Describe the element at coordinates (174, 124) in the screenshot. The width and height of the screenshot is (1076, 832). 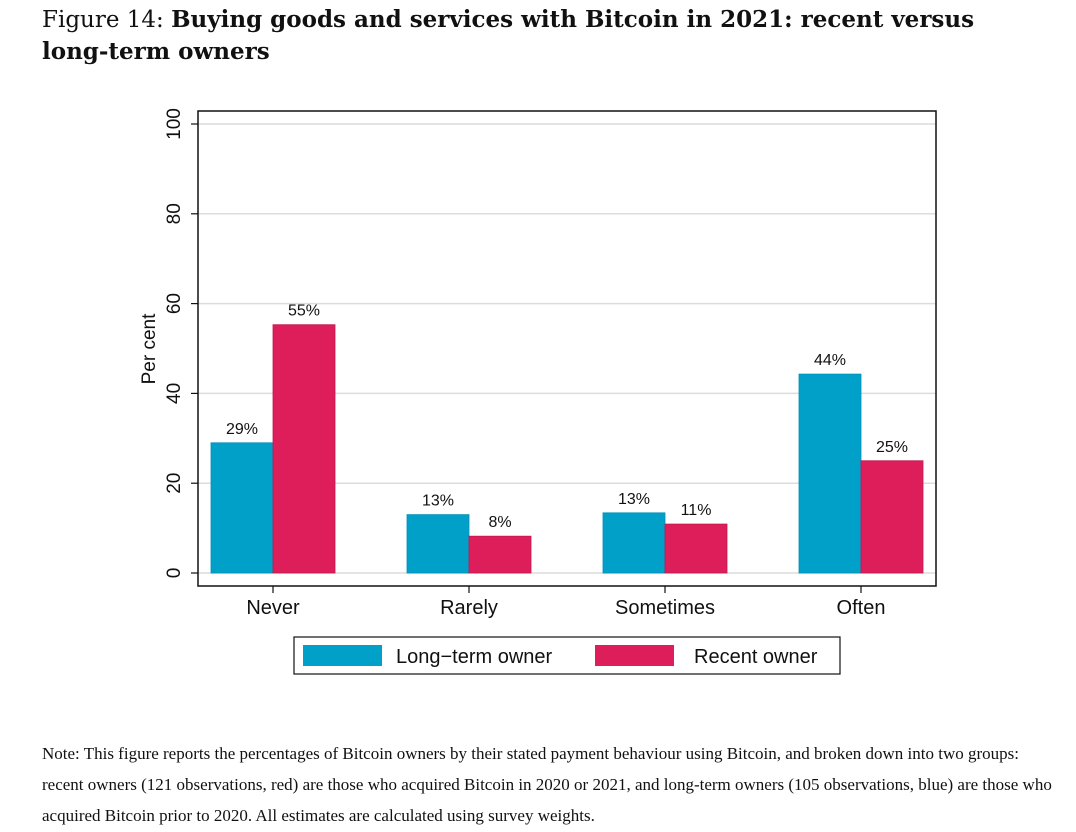
I see `y-tick-label: 100` at that location.